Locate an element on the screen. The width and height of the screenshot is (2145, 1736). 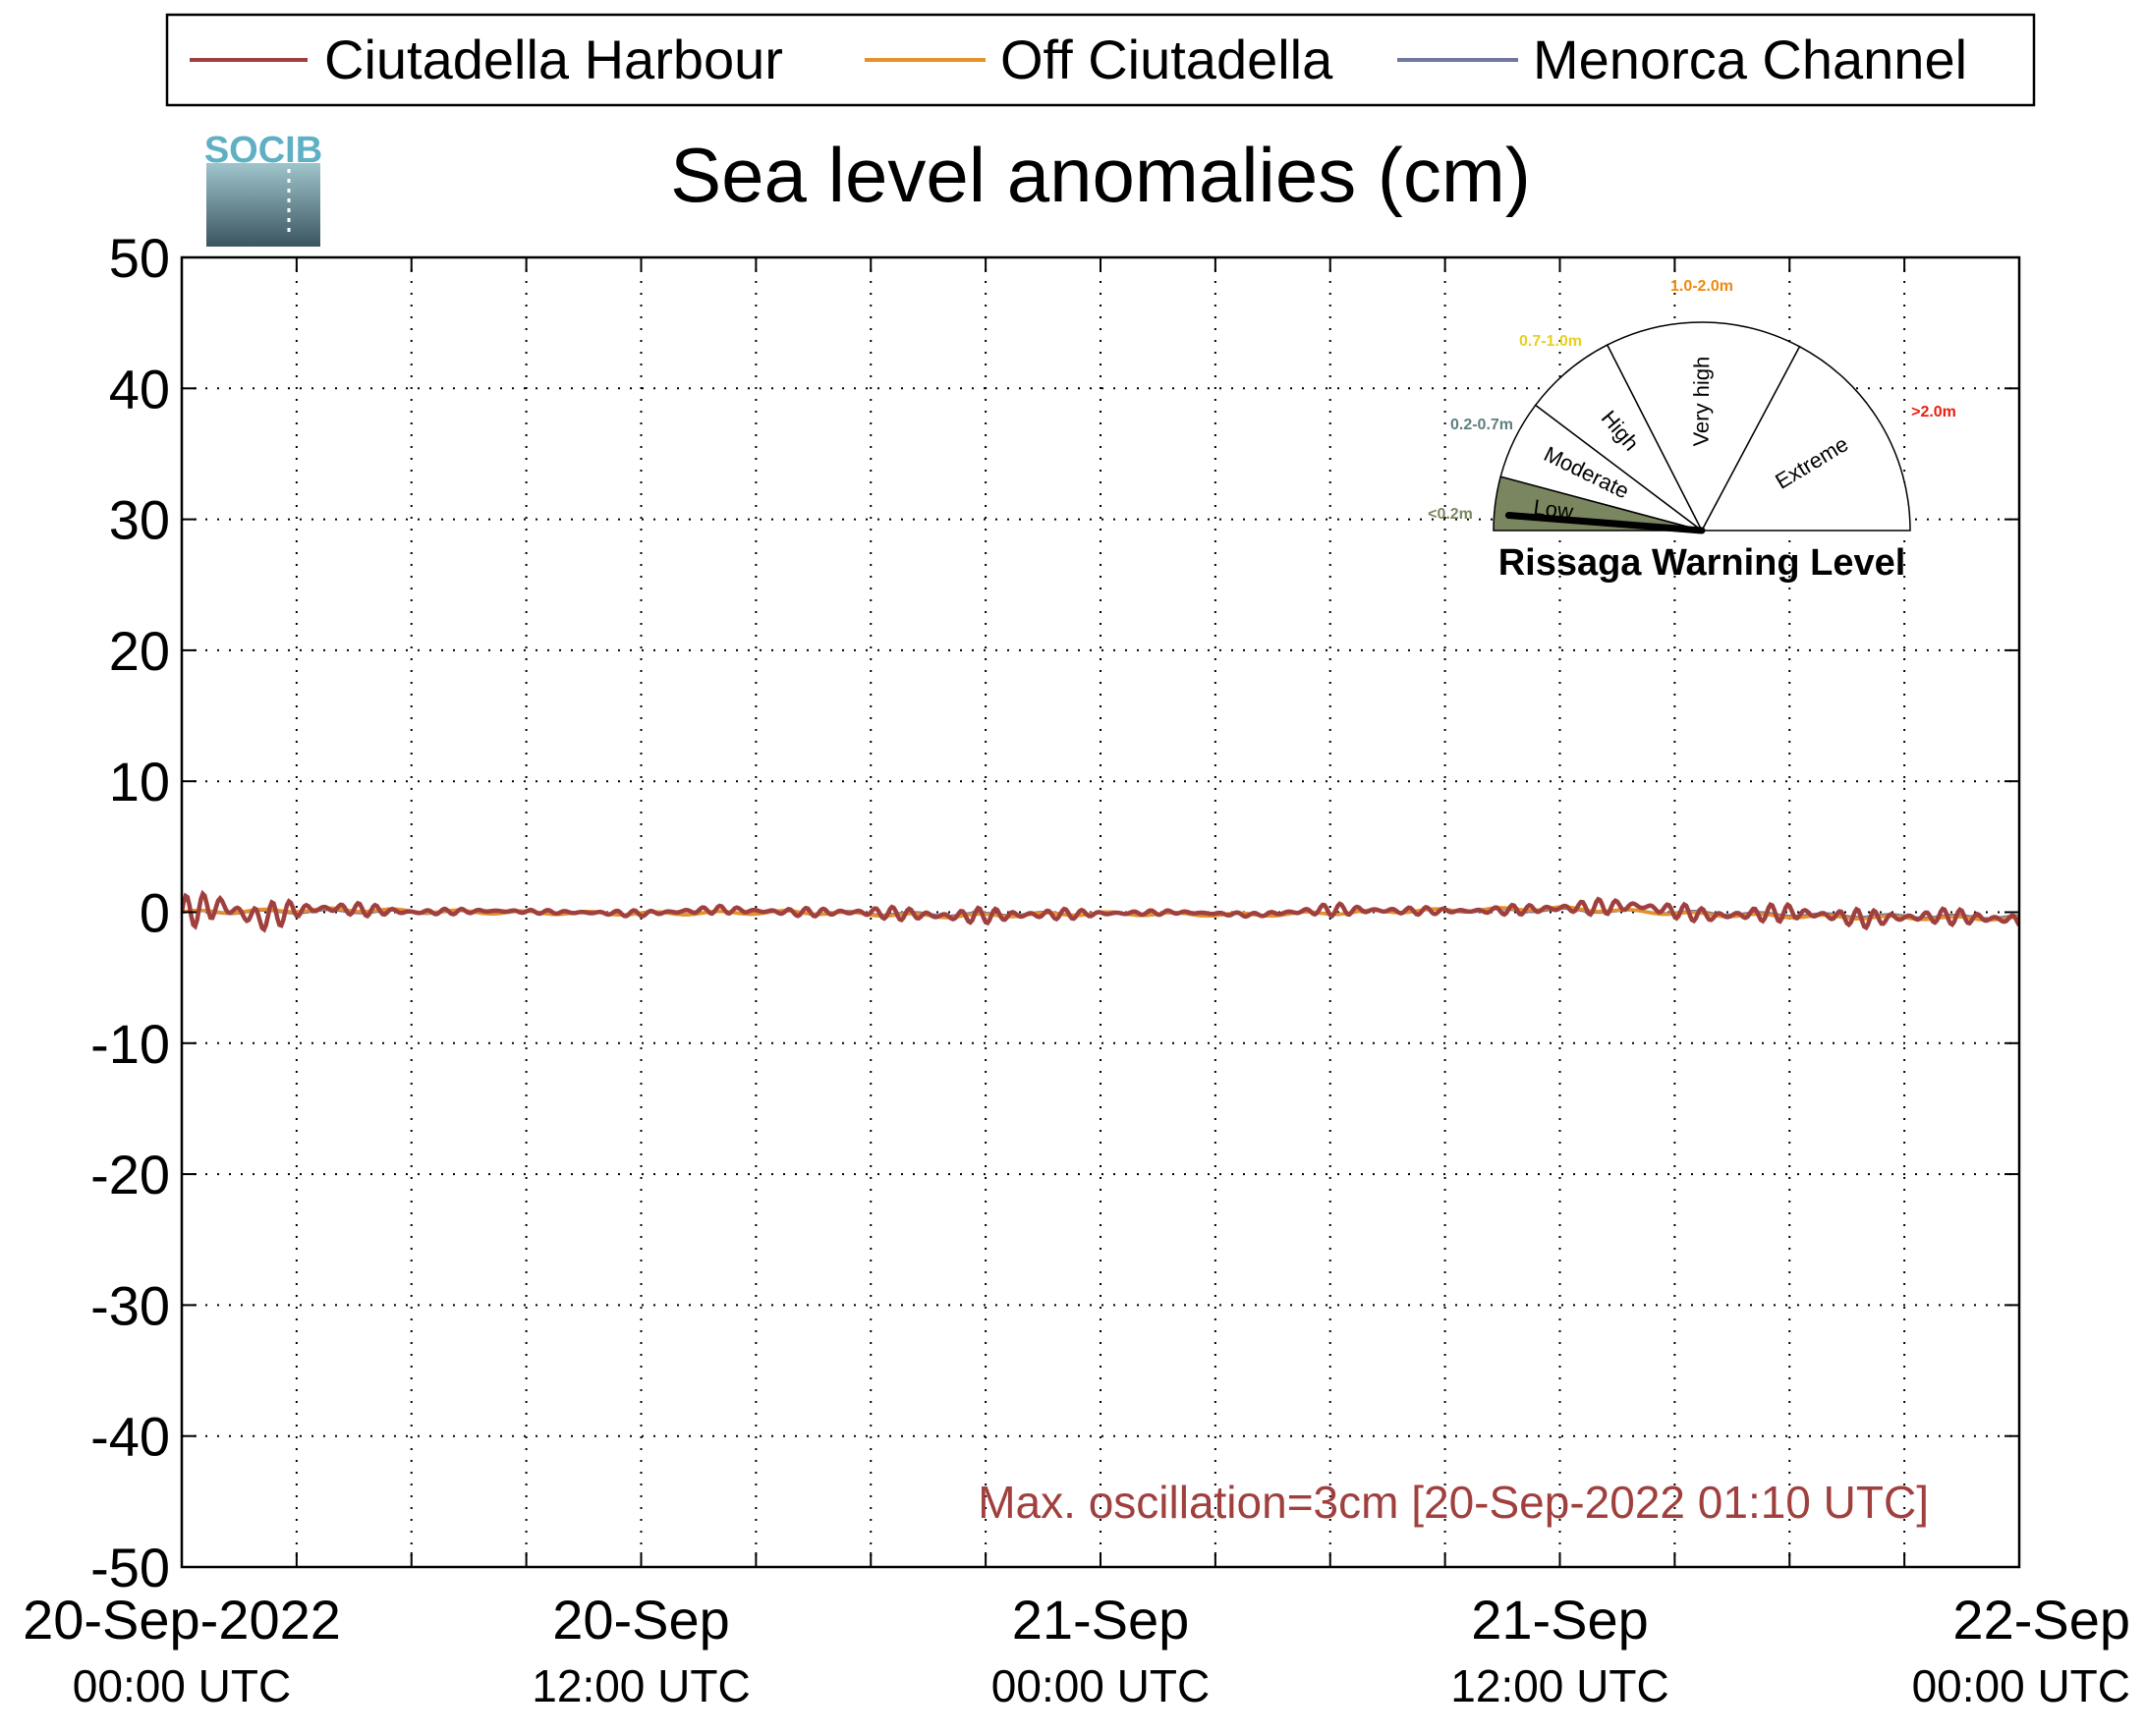
series-layer is located at coordinates (1100, 911).